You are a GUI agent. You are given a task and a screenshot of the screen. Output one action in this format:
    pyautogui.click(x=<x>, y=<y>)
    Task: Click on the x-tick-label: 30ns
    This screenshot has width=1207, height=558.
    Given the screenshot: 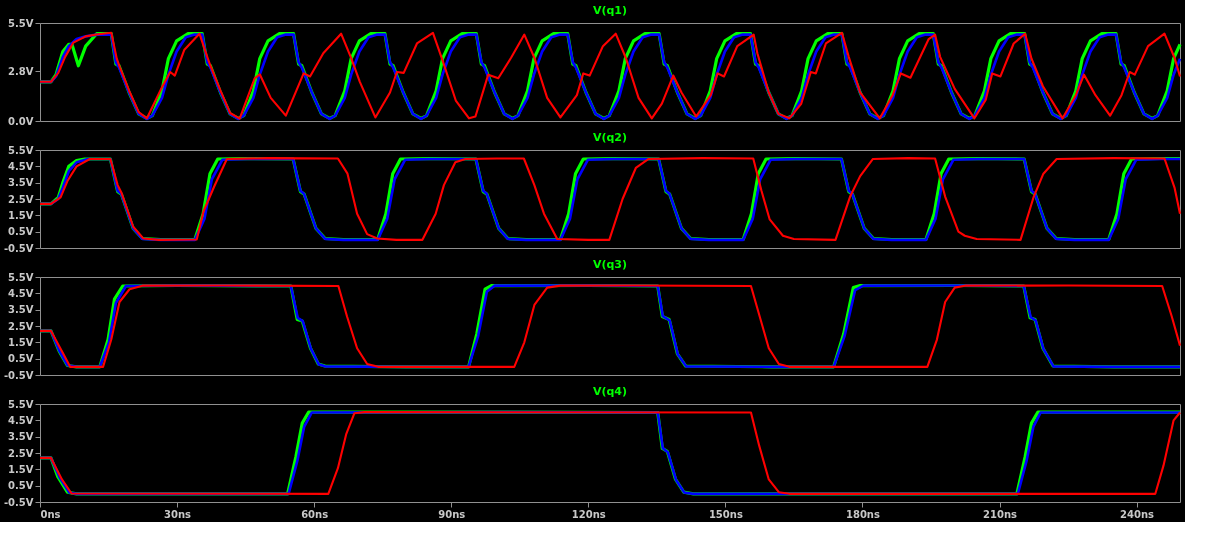 What is the action you would take?
    pyautogui.click(x=178, y=514)
    